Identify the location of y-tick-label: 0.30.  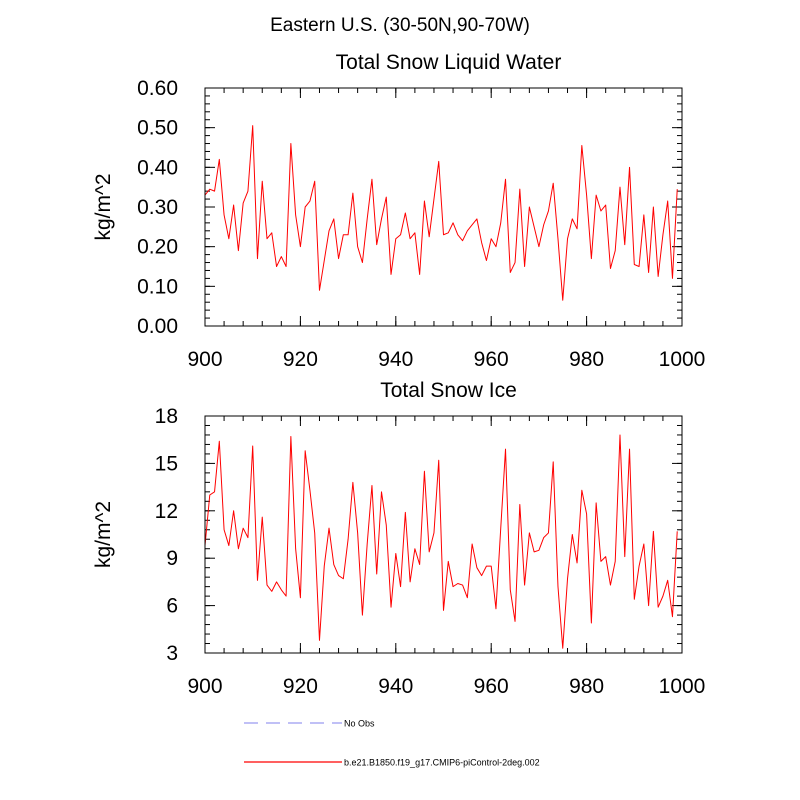
(157, 207).